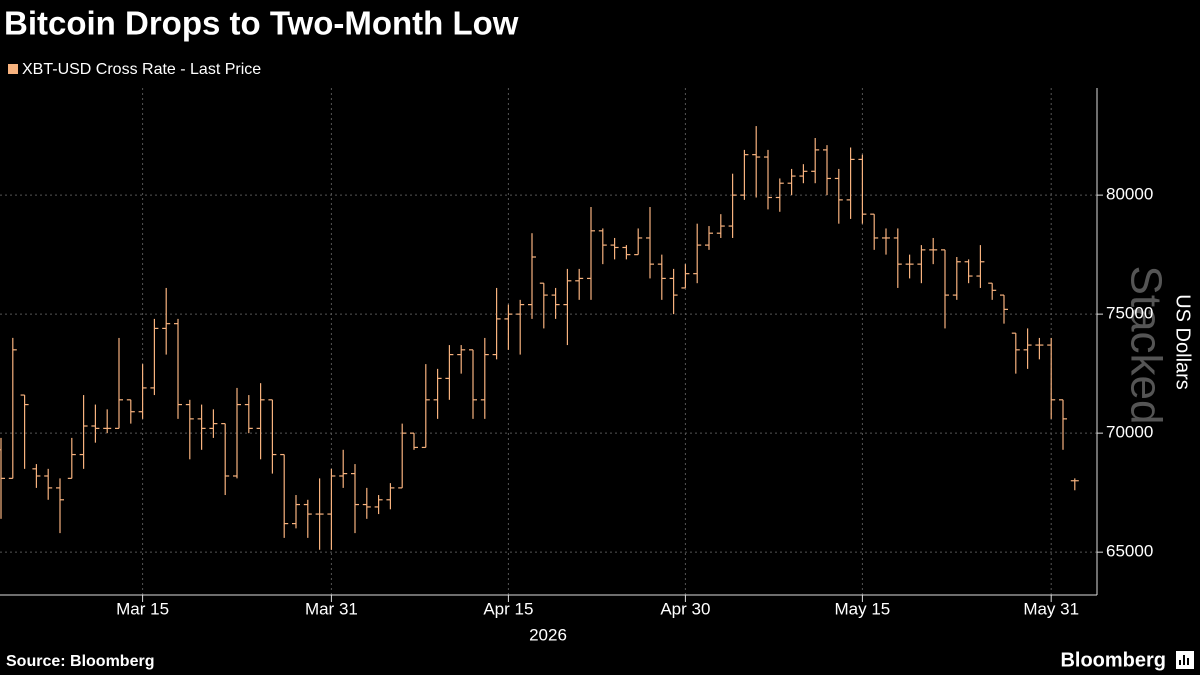  What do you see at coordinates (685, 608) in the screenshot?
I see `x-tick-label: Apr 30` at bounding box center [685, 608].